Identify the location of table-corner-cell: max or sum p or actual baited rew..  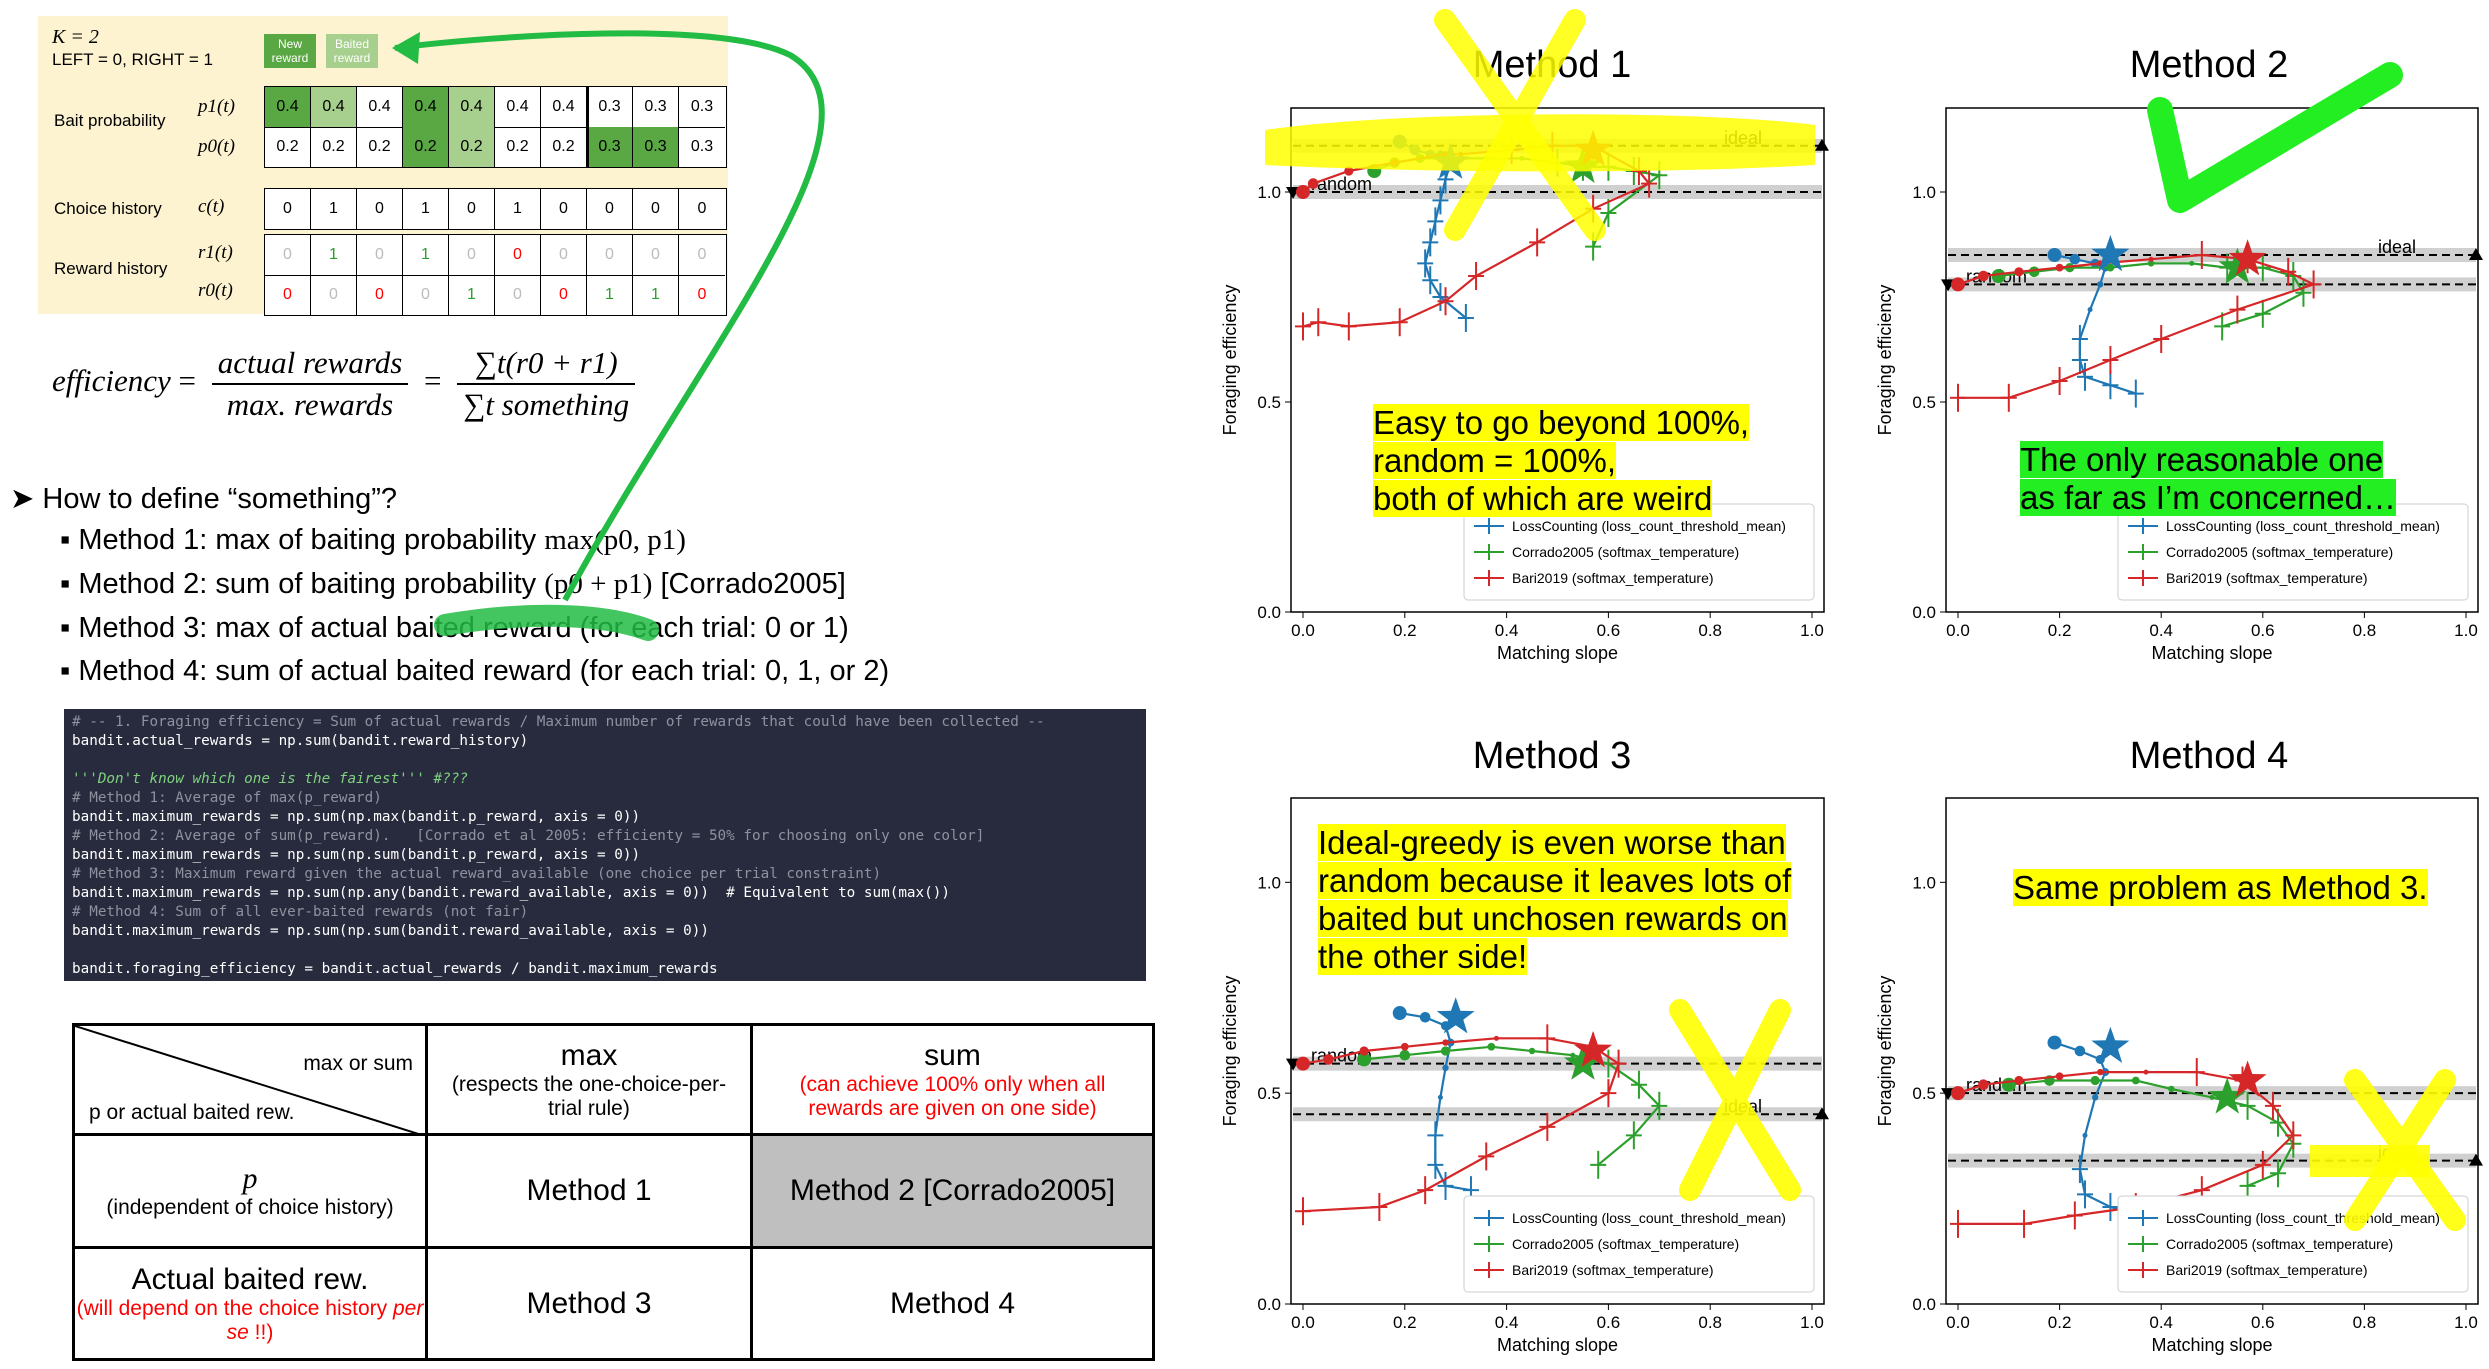
(250, 1079).